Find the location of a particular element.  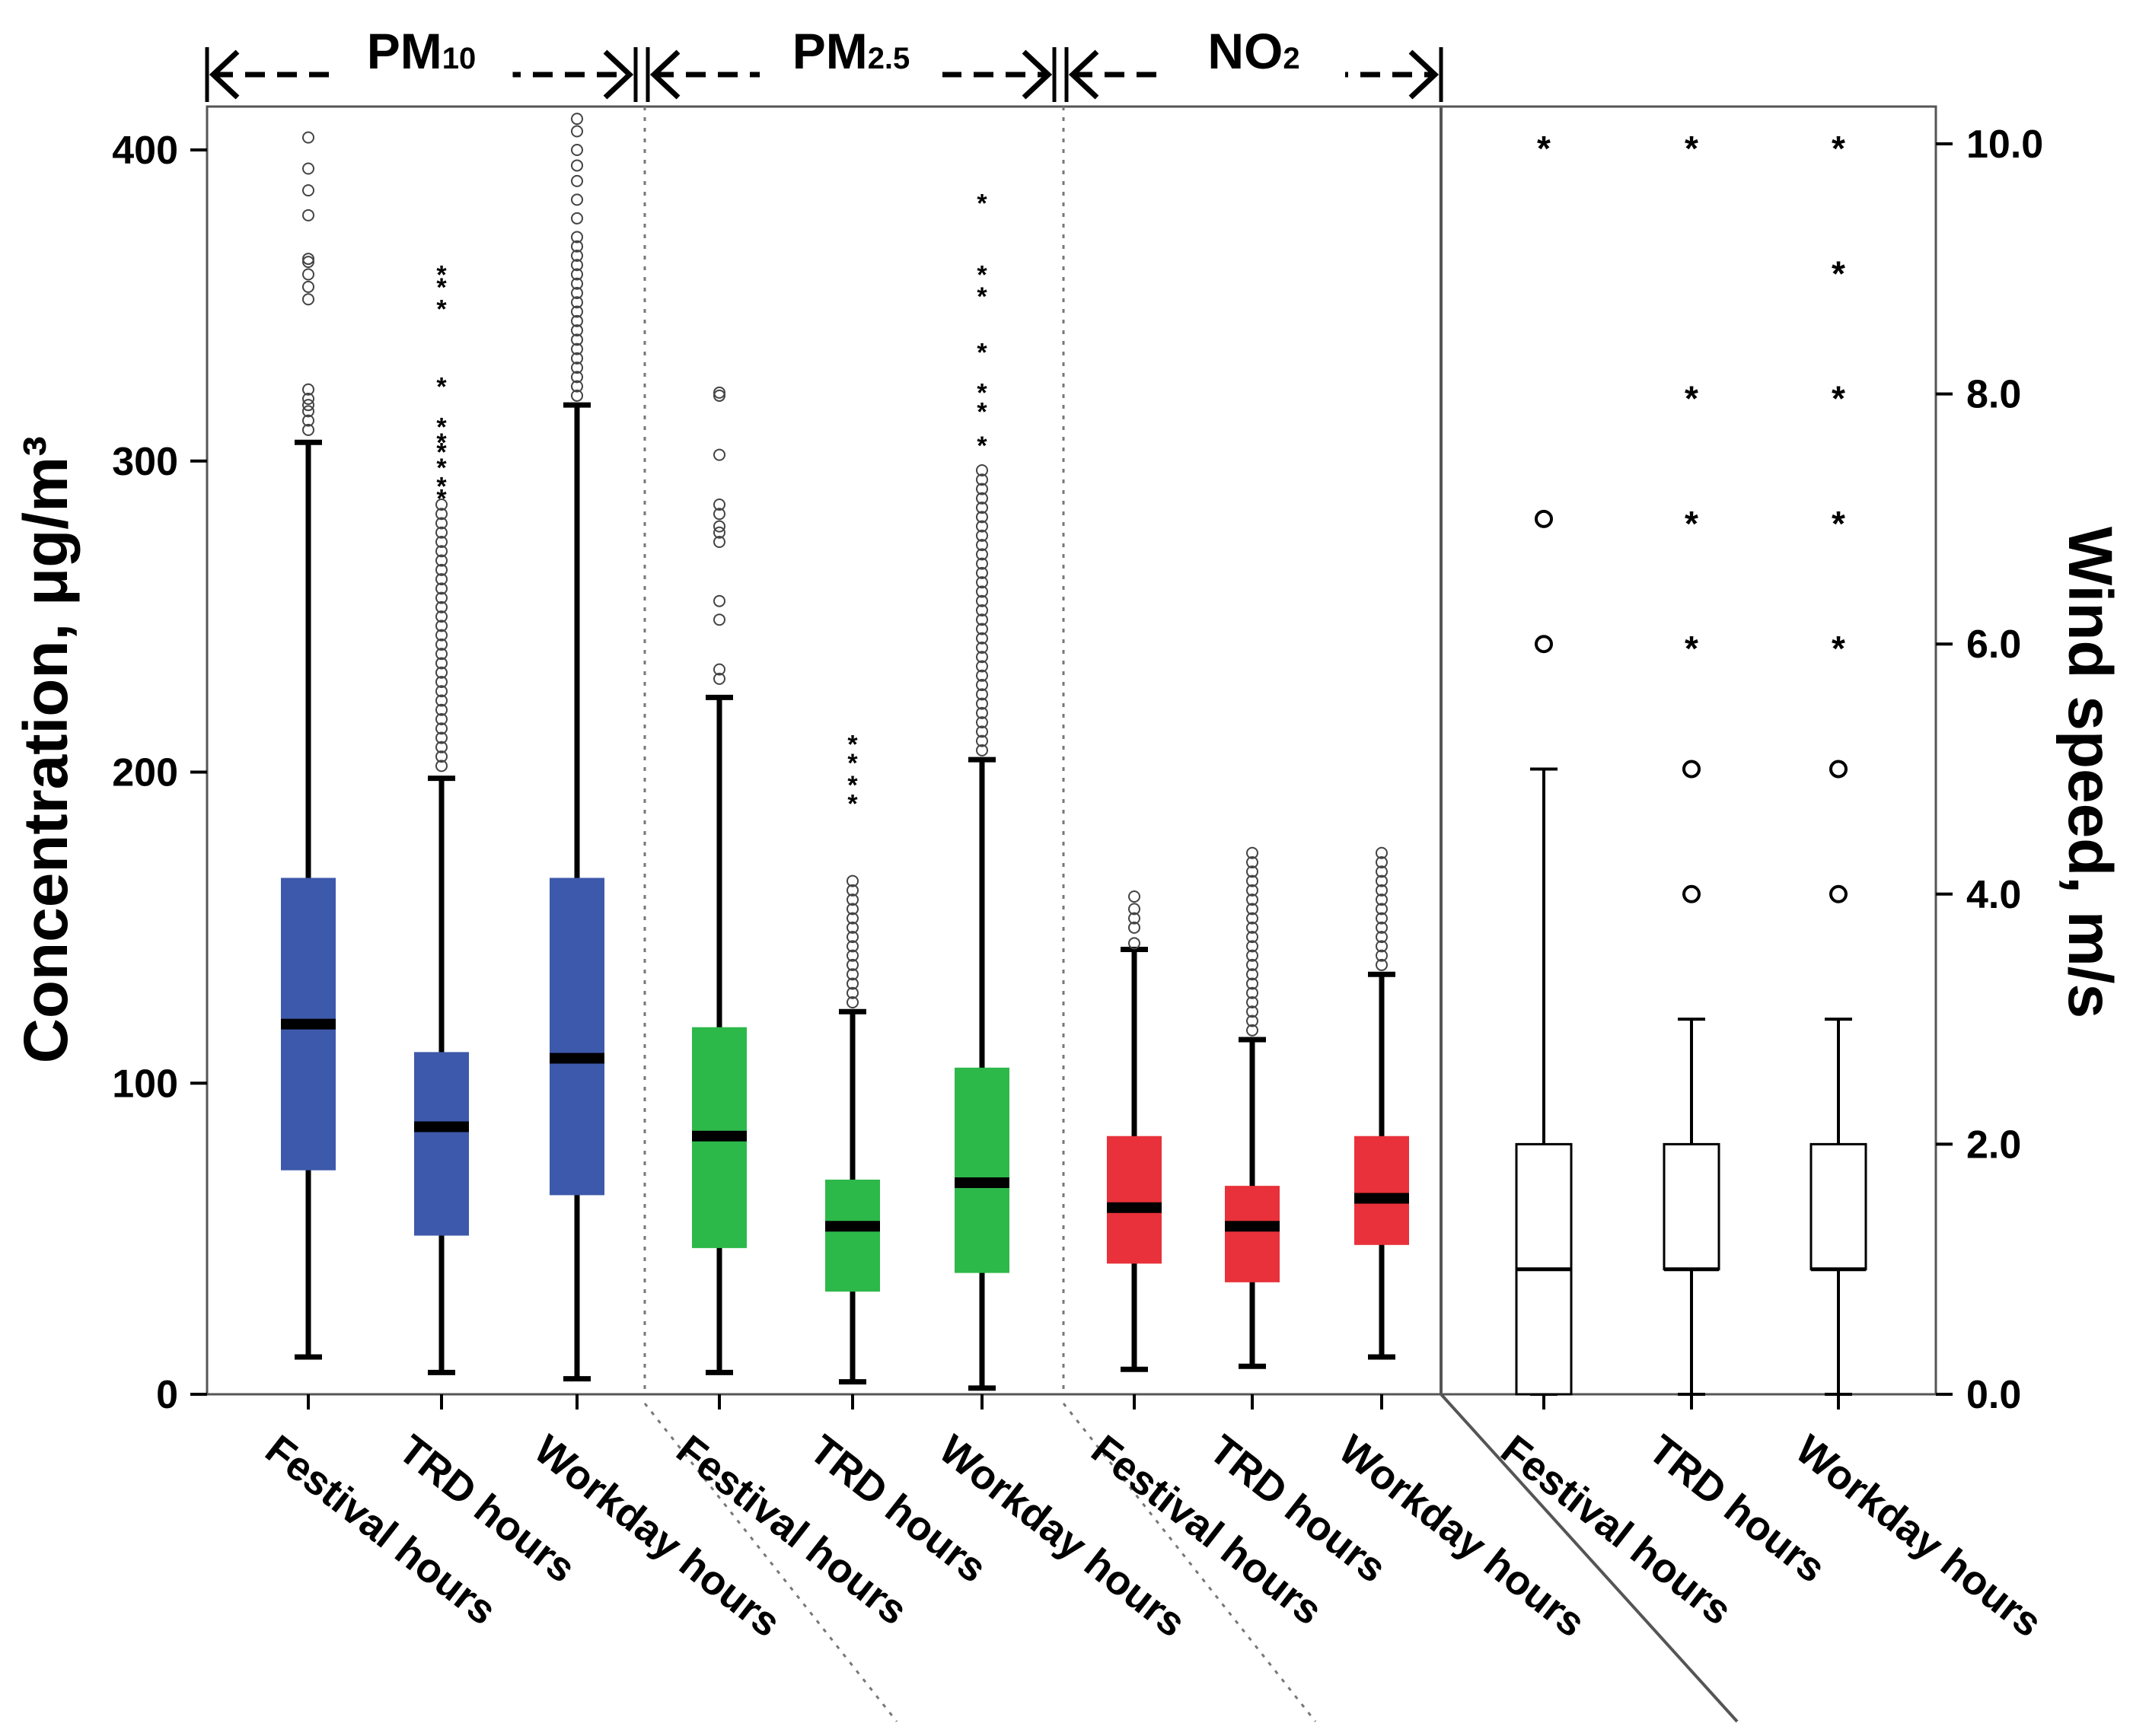

pollutant-header-label: PM2.5 is located at coordinates (851, 51).